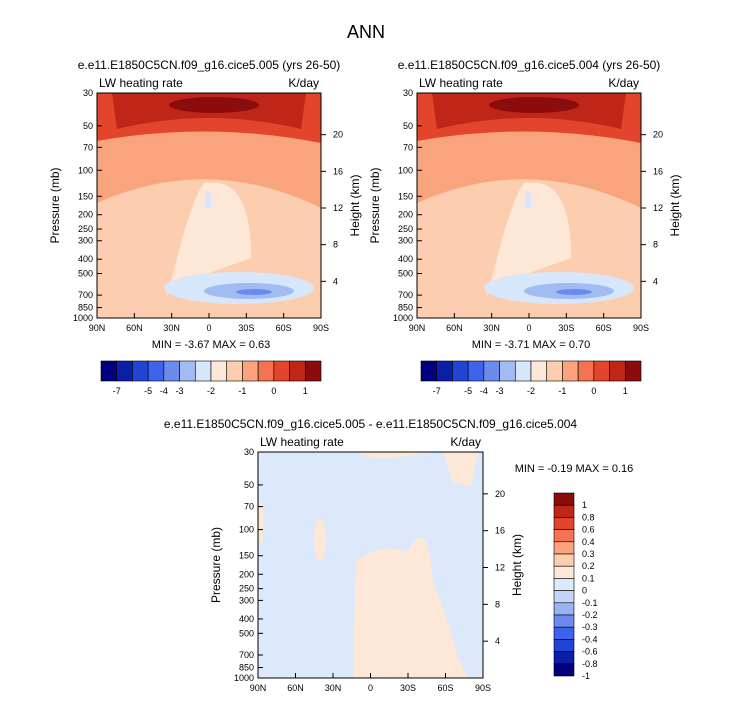 The height and width of the screenshot is (701, 733). I want to click on x-tick-label: 30S, so click(408, 688).